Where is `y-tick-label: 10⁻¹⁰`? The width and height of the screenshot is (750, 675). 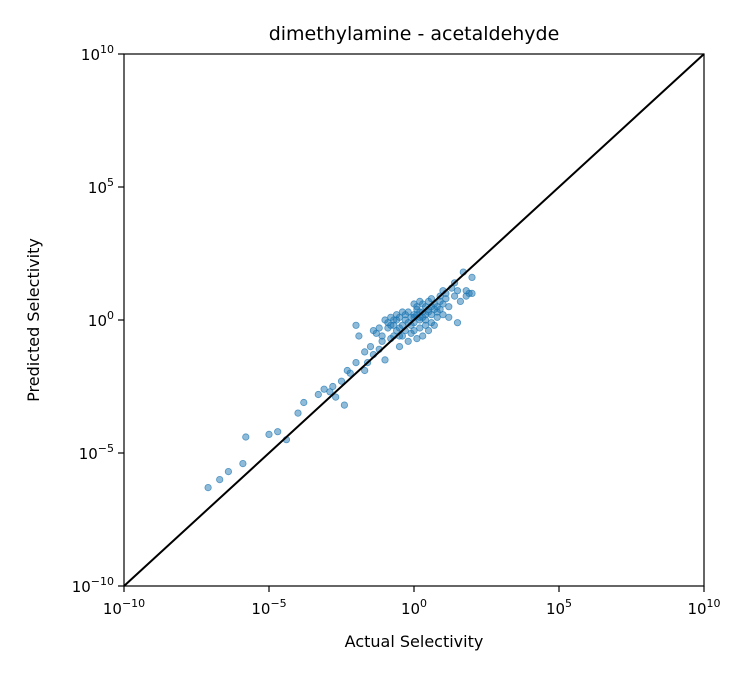
y-tick-label: 10⁻¹⁰ is located at coordinates (93, 585).